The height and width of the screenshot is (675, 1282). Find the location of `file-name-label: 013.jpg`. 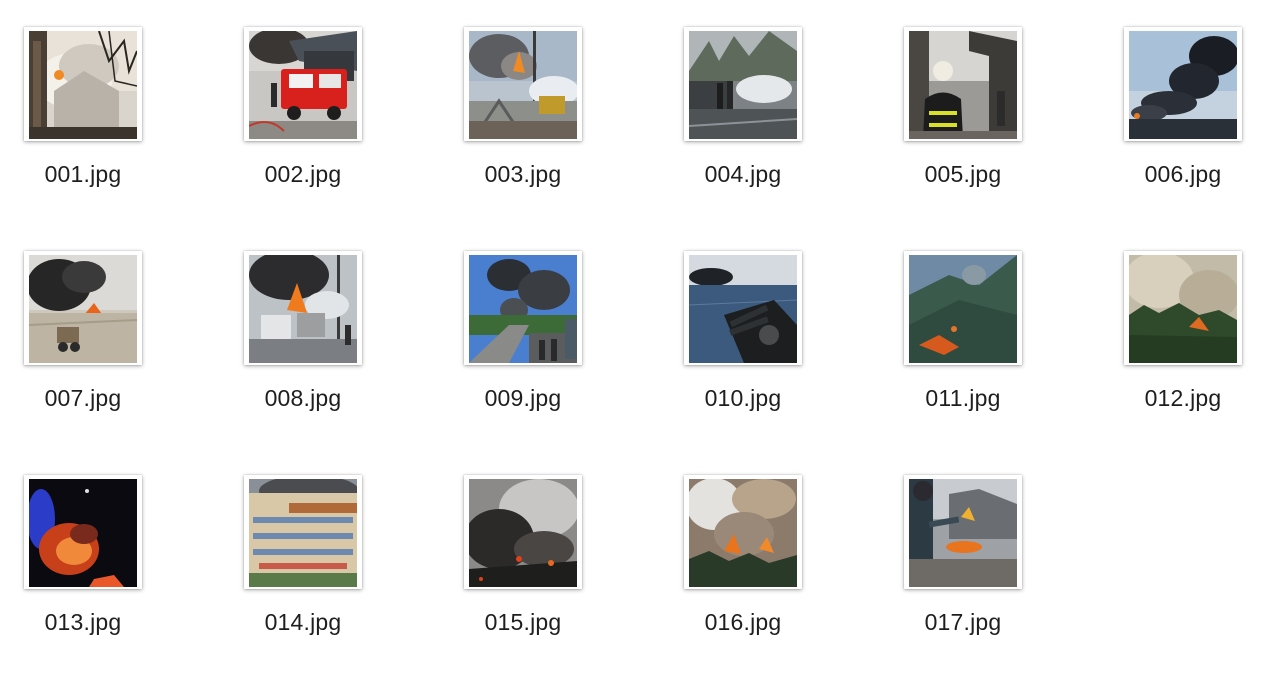

file-name-label: 013.jpg is located at coordinates (83, 622).